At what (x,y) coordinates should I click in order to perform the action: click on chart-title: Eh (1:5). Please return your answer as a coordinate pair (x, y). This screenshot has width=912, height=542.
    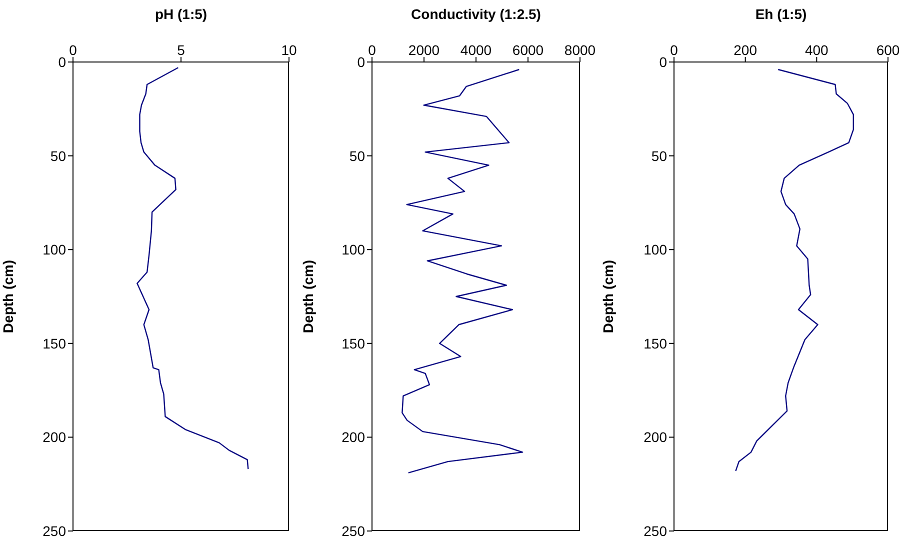
    Looking at the image, I should click on (781, 14).